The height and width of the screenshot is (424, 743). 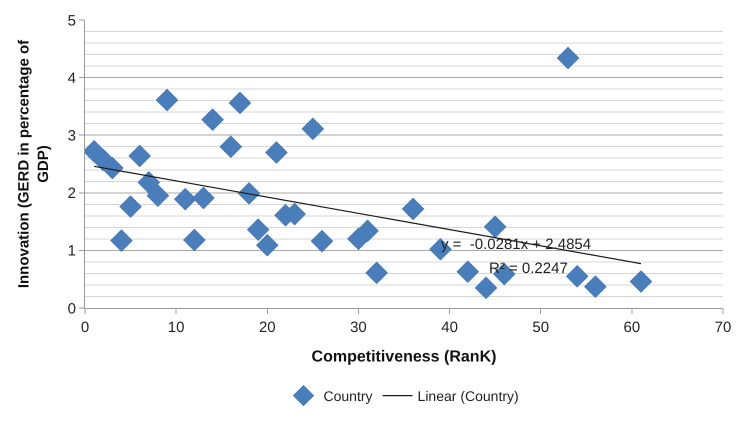 What do you see at coordinates (632, 327) in the screenshot?
I see `x-tick-label: 60` at bounding box center [632, 327].